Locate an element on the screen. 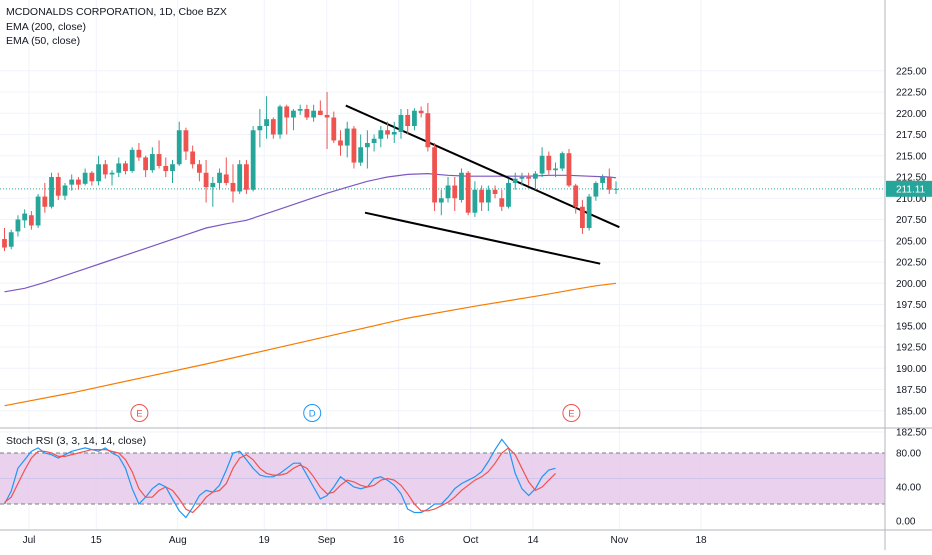 The image size is (932, 555). stoch-d-line is located at coordinates (280, 480).